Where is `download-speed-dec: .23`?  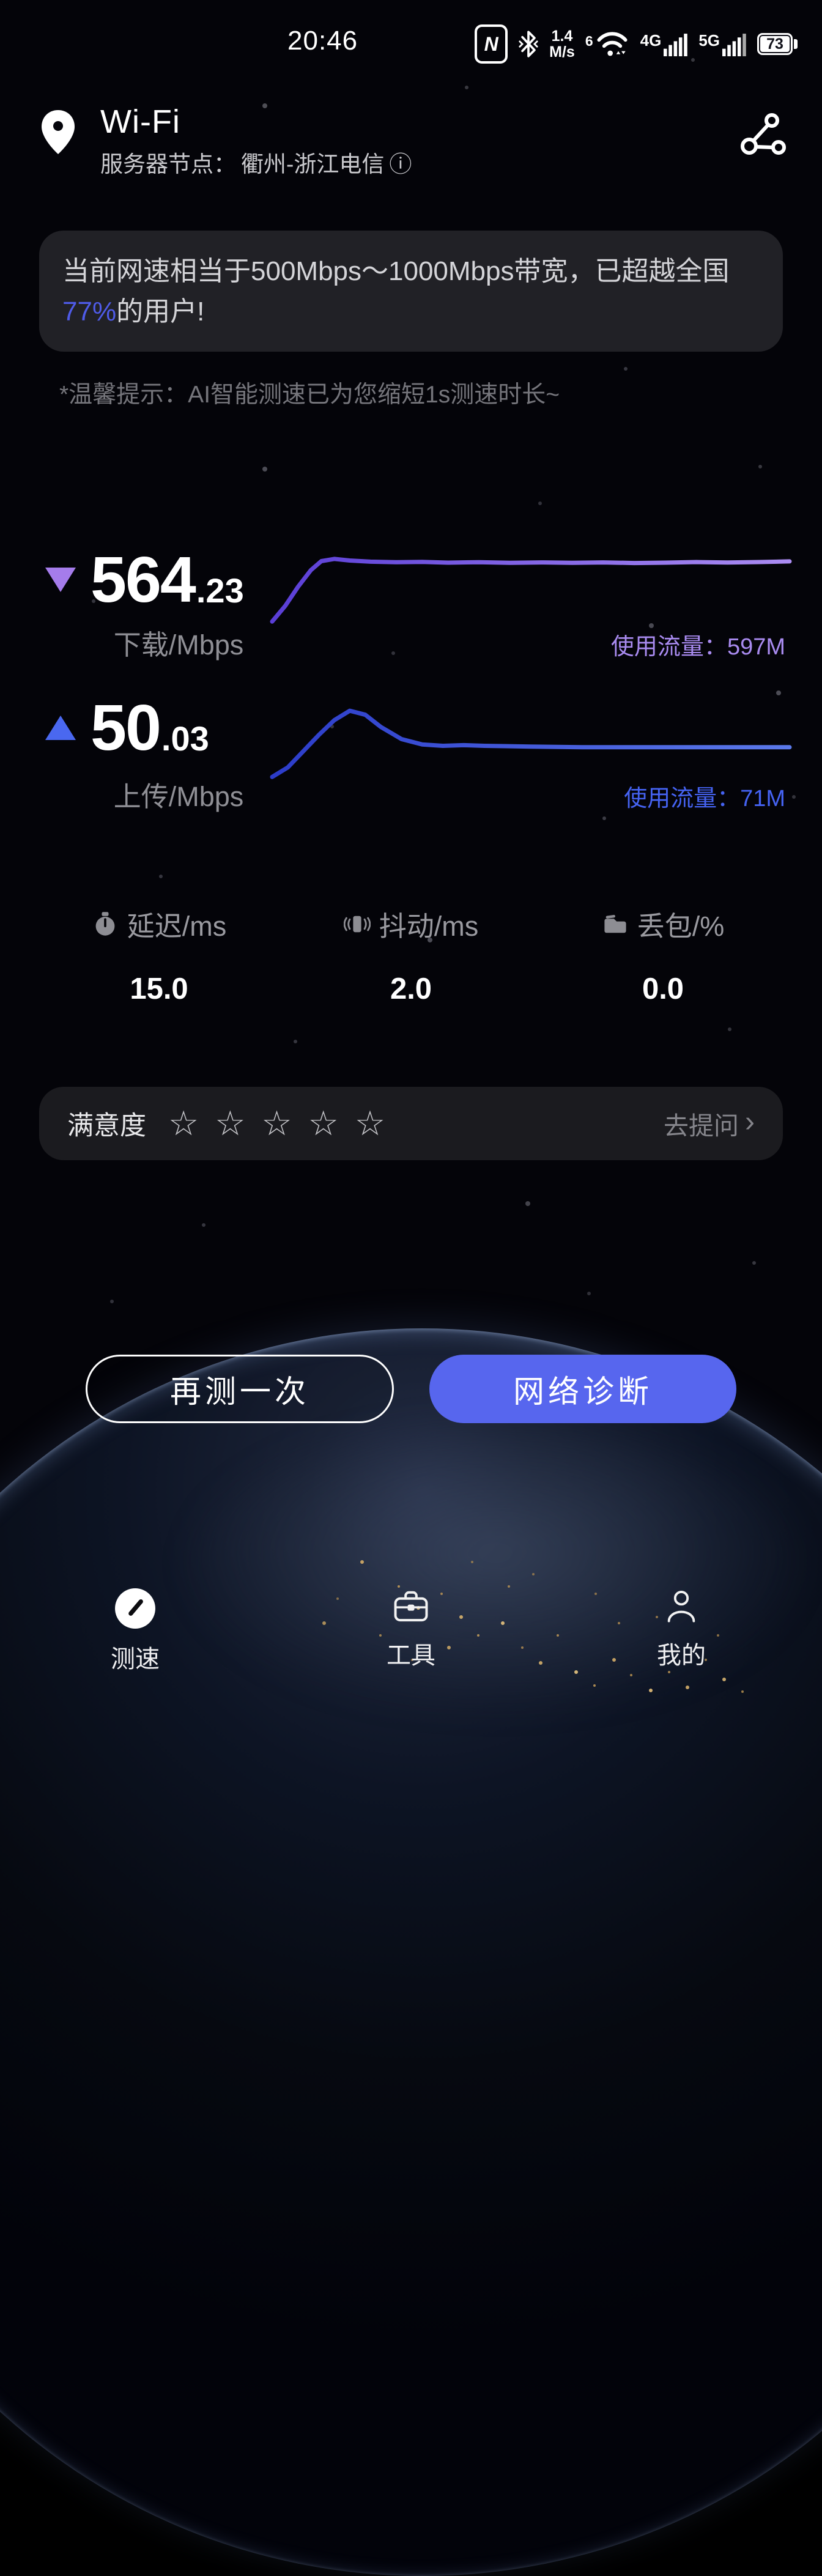 download-speed-dec: .23 is located at coordinates (220, 590).